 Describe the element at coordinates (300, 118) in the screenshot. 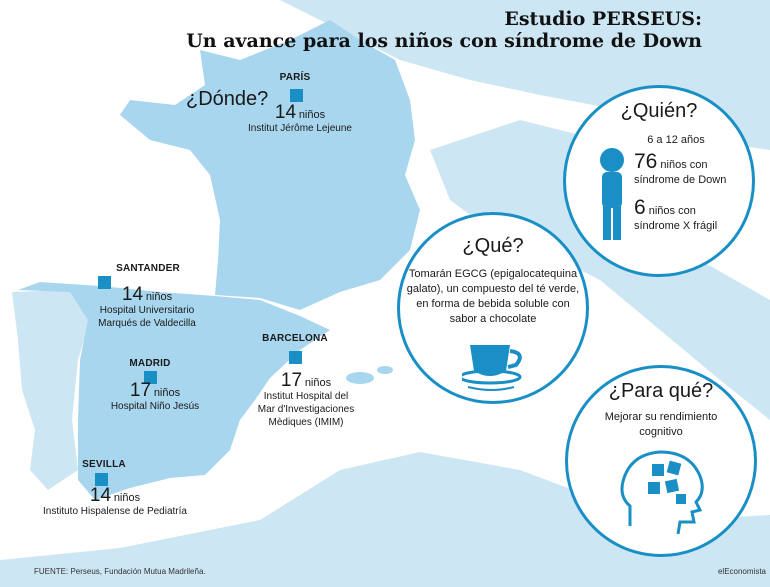

I see `city-paris-info: 14 niños Institut Jérôme Lejeune` at that location.